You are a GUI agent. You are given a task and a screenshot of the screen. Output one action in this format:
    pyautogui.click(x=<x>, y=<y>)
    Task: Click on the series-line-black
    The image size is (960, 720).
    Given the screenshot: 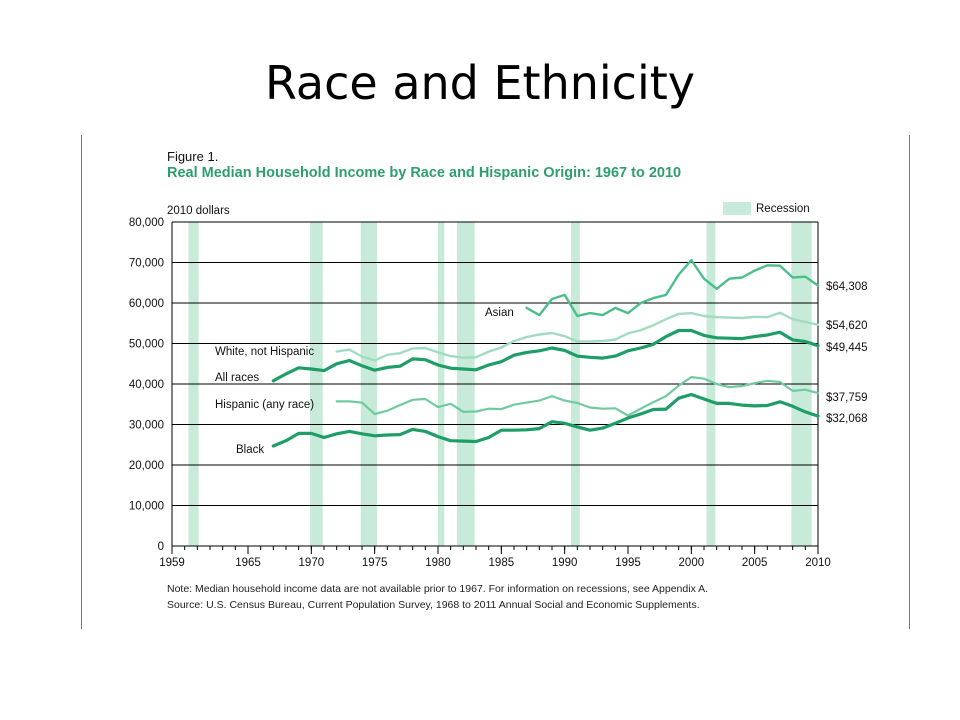 What is the action you would take?
    pyautogui.click(x=545, y=420)
    